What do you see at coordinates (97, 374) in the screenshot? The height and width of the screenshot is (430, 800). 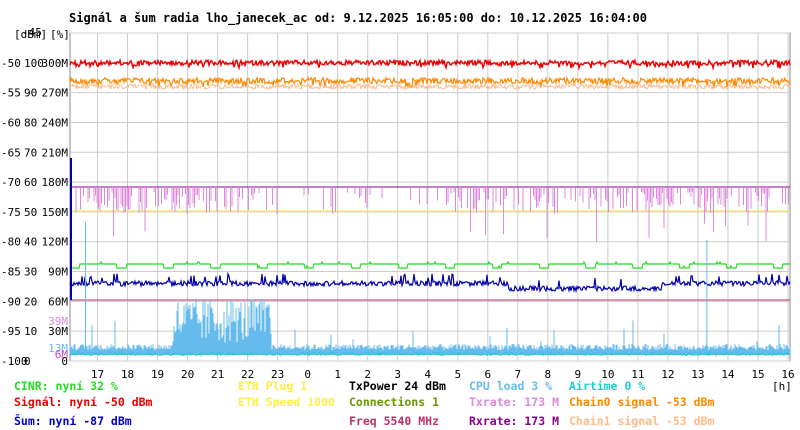 I see `x-tick-label: 17` at bounding box center [97, 374].